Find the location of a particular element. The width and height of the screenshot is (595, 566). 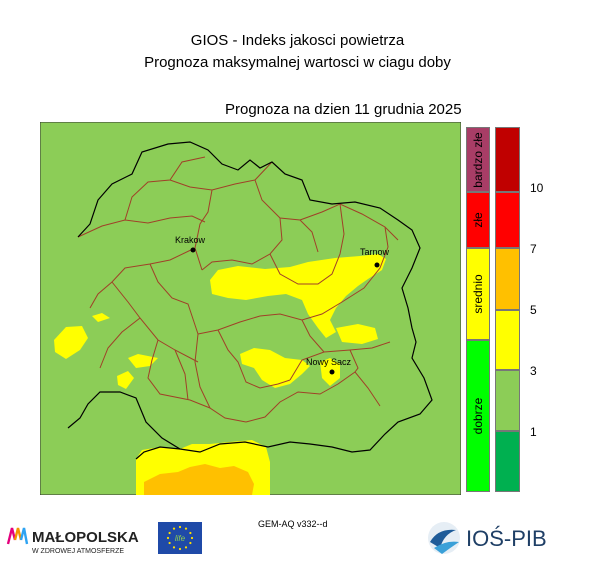

zone-southwest-spot is located at coordinates (125, 380).